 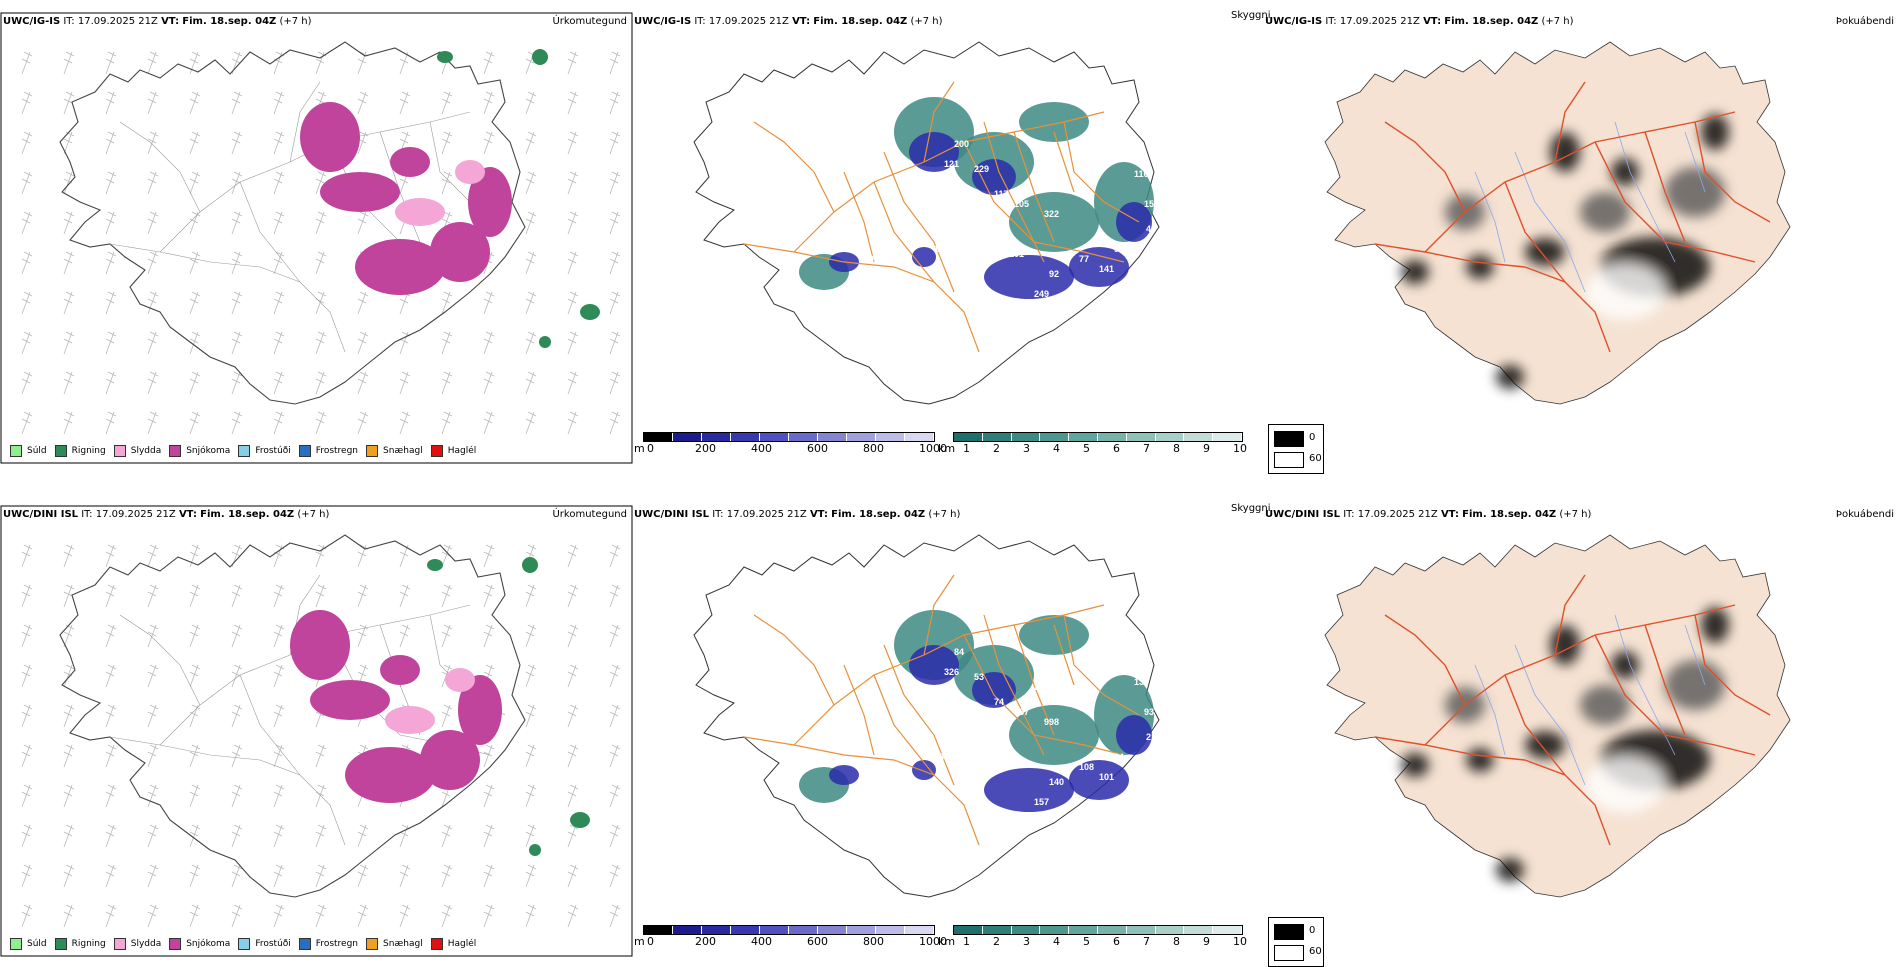 What do you see at coordinates (956, 697) in the screenshot?
I see `ceiling-label: 109` at bounding box center [956, 697].